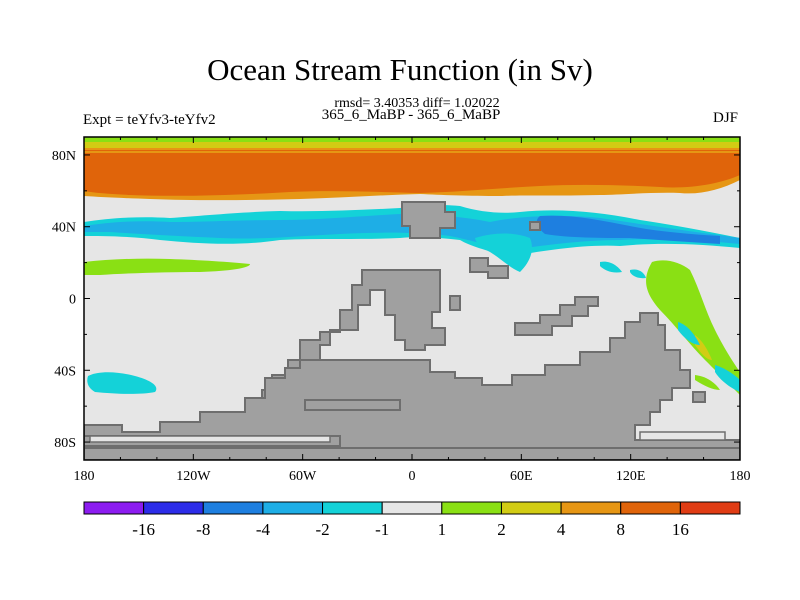 This screenshot has height=600, width=800. I want to click on stats-line: rmsd= 3.40353 diff= 1.02022, so click(417, 103).